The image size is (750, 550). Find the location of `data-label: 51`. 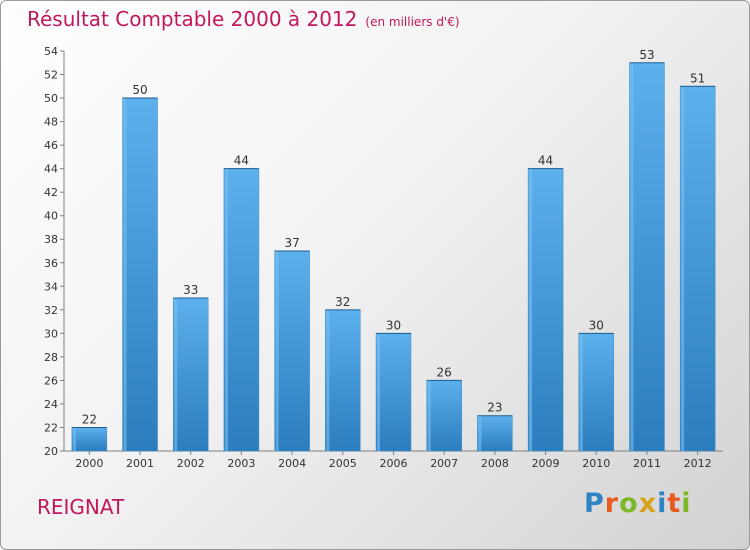

data-label: 51 is located at coordinates (697, 78).